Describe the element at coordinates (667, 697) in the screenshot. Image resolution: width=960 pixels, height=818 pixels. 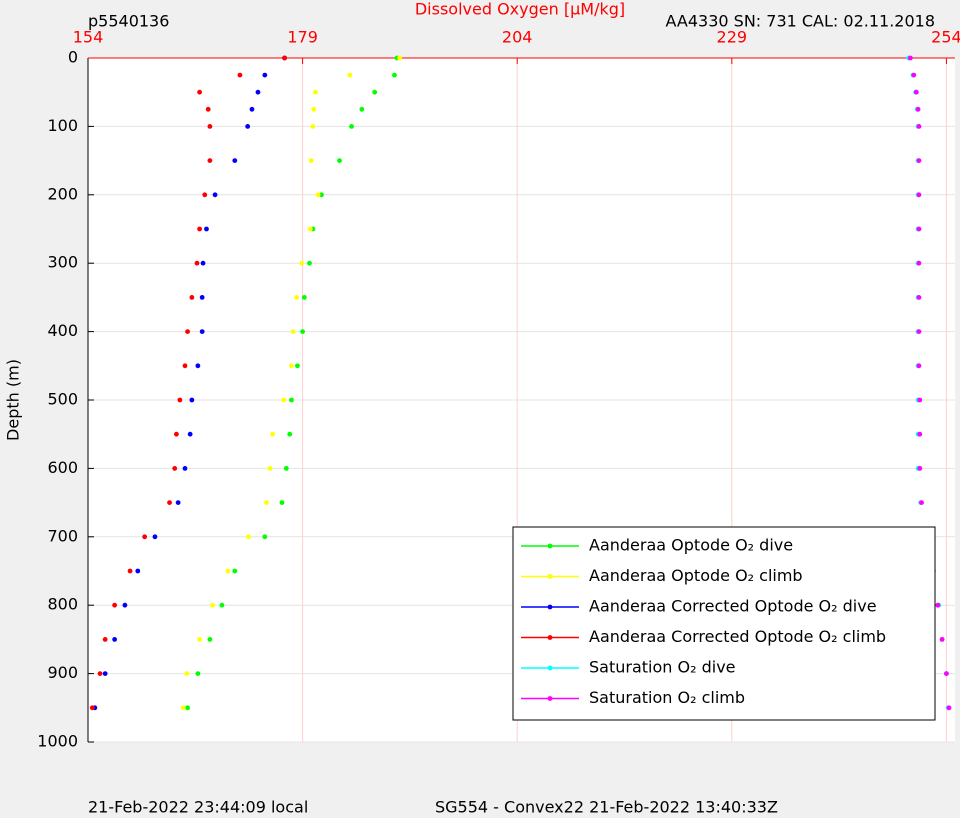
I see `legend-label: Saturation O₂ climb` at that location.